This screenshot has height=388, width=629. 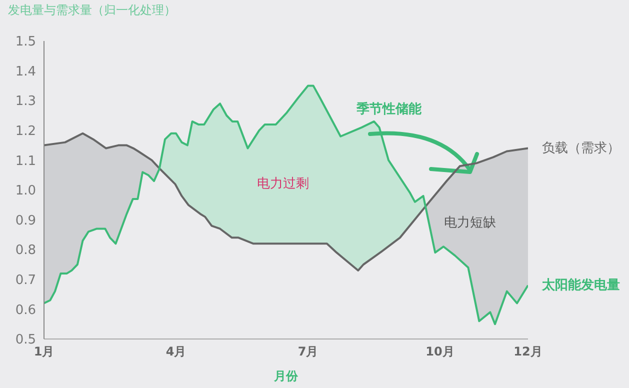 I want to click on y-tick-label: 0.8, so click(x=25, y=250).